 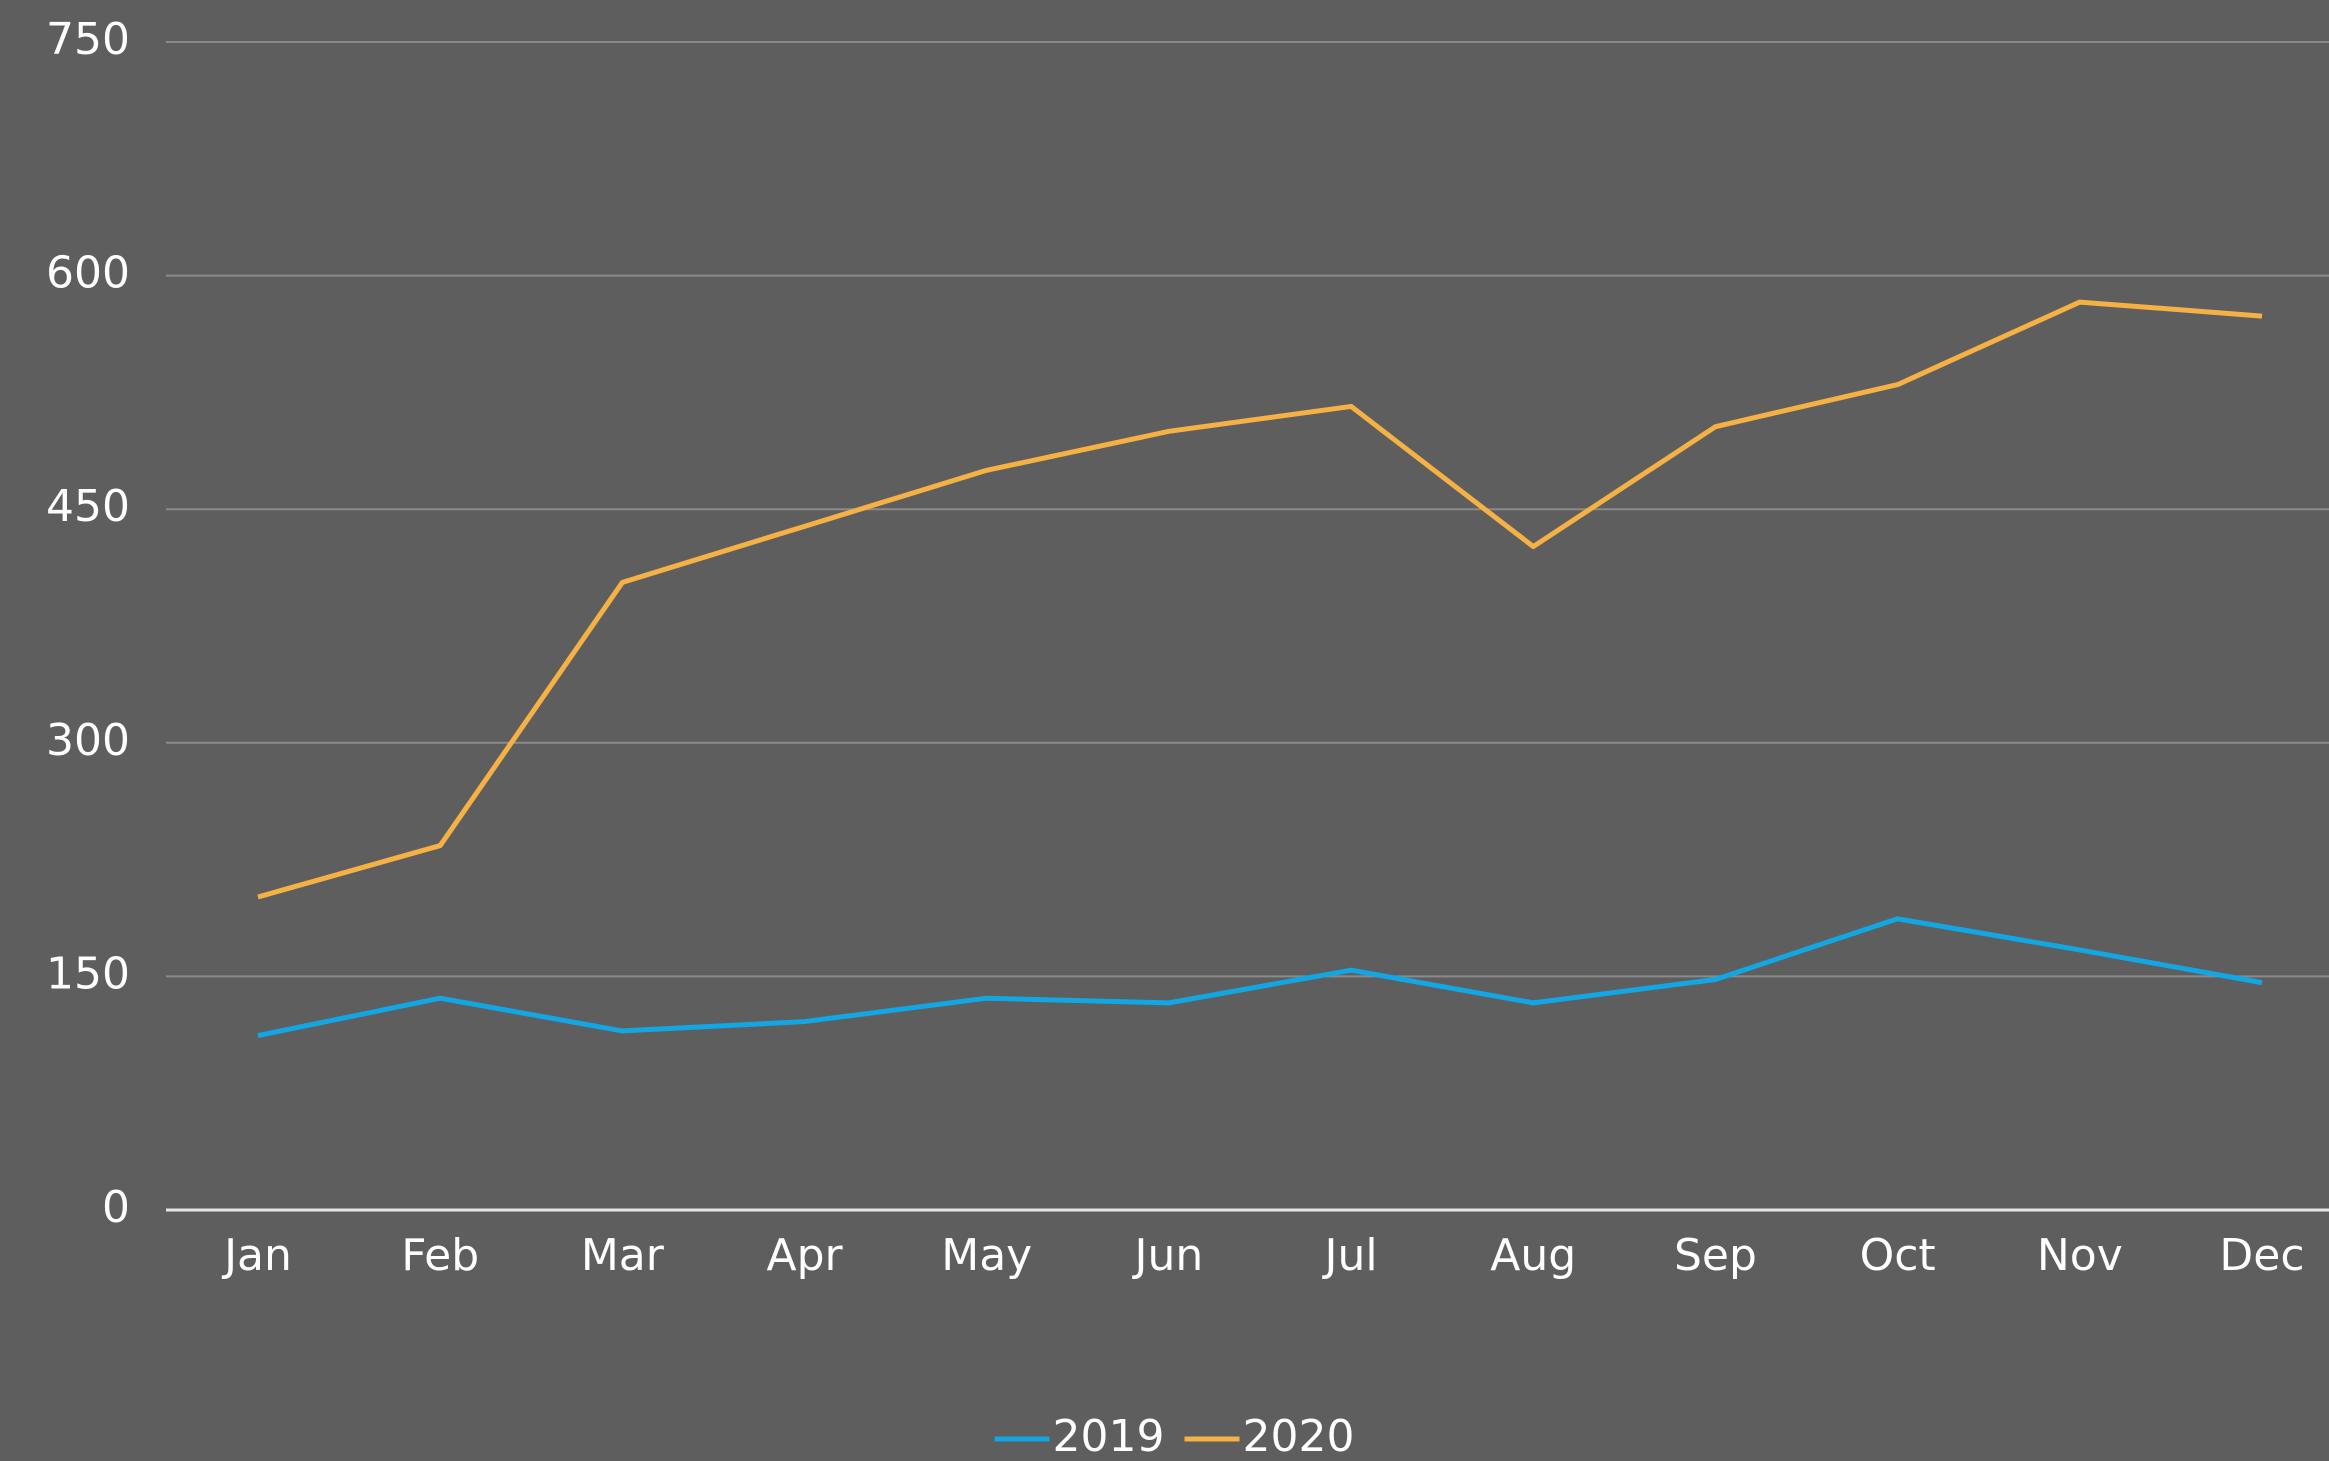 What do you see at coordinates (2080, 1255) in the screenshot?
I see `x-tick-label: Nov` at bounding box center [2080, 1255].